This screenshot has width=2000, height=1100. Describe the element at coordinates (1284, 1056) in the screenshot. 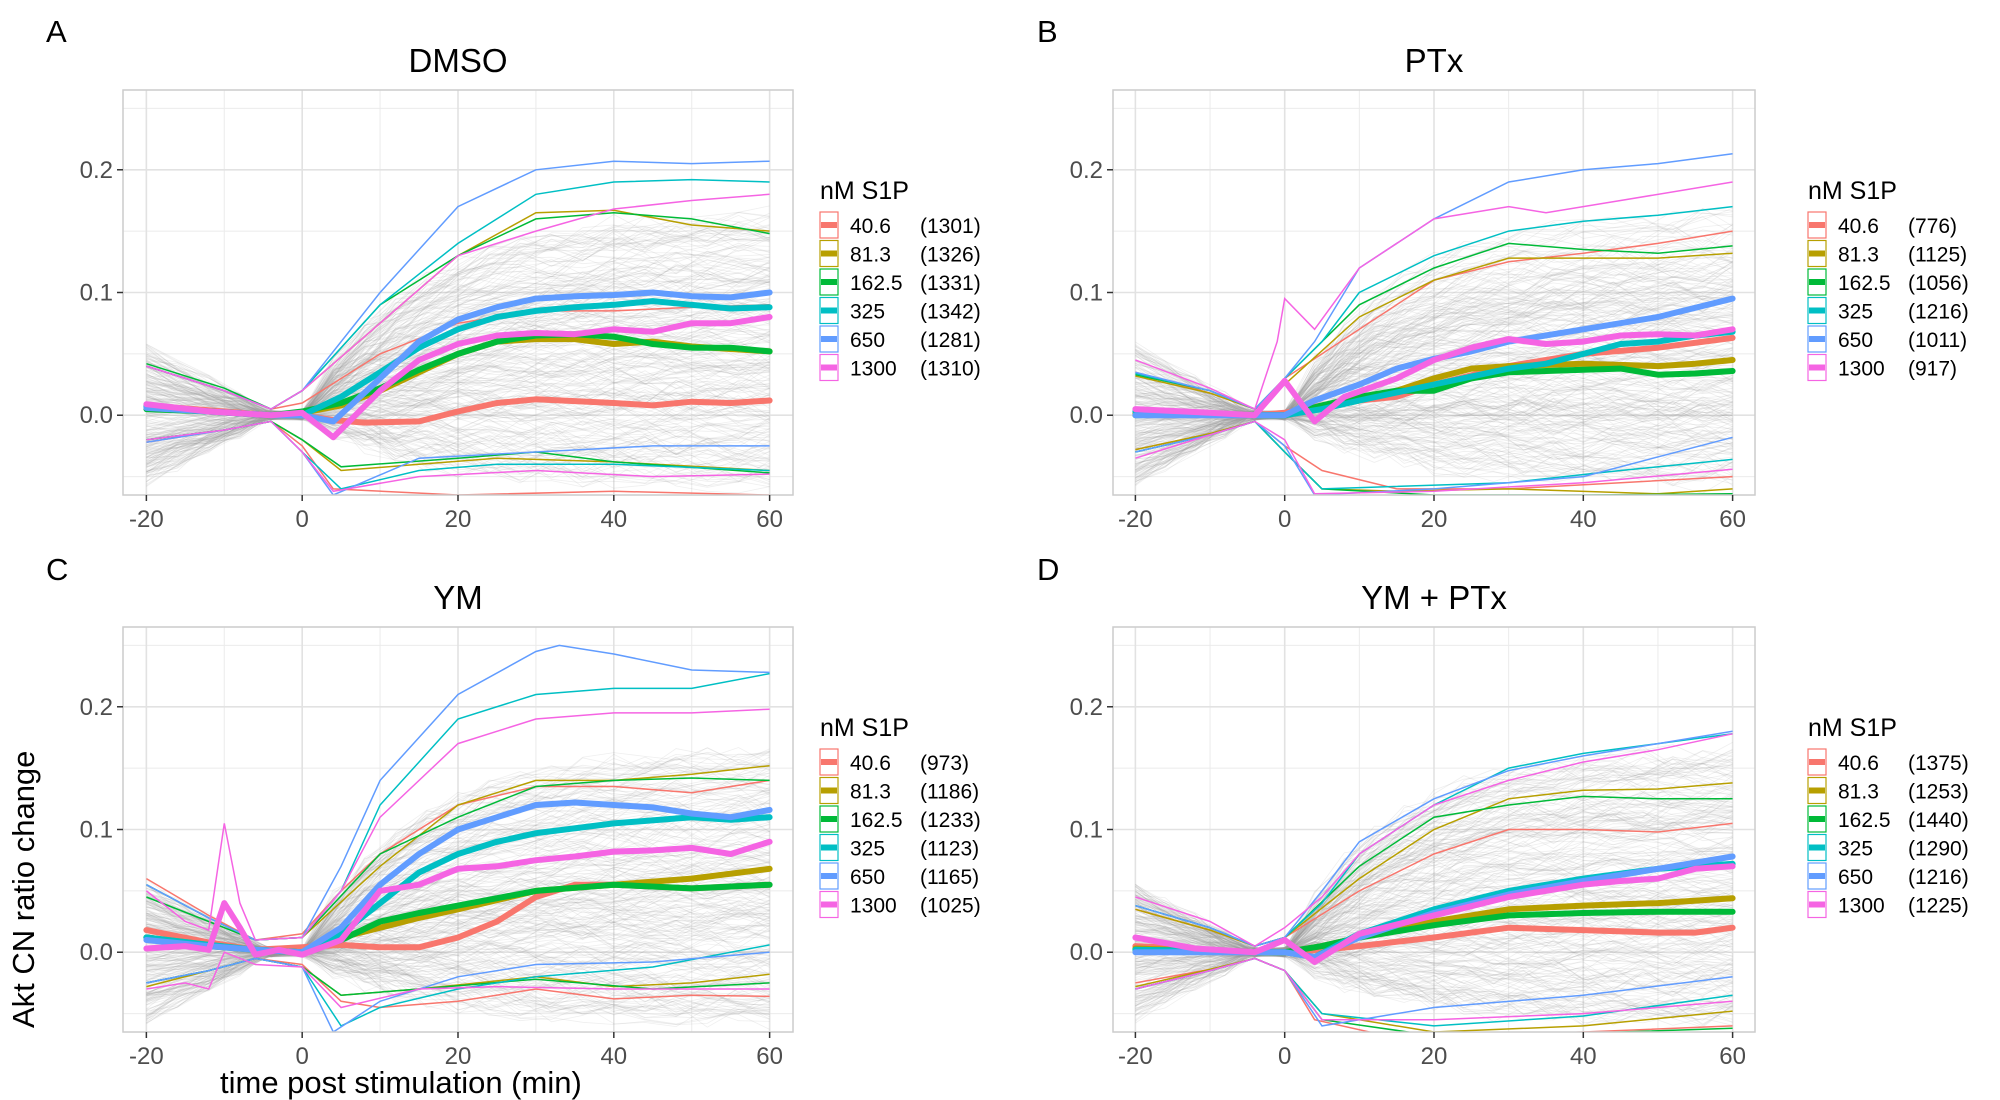

I see `x-tick-label: 0` at that location.